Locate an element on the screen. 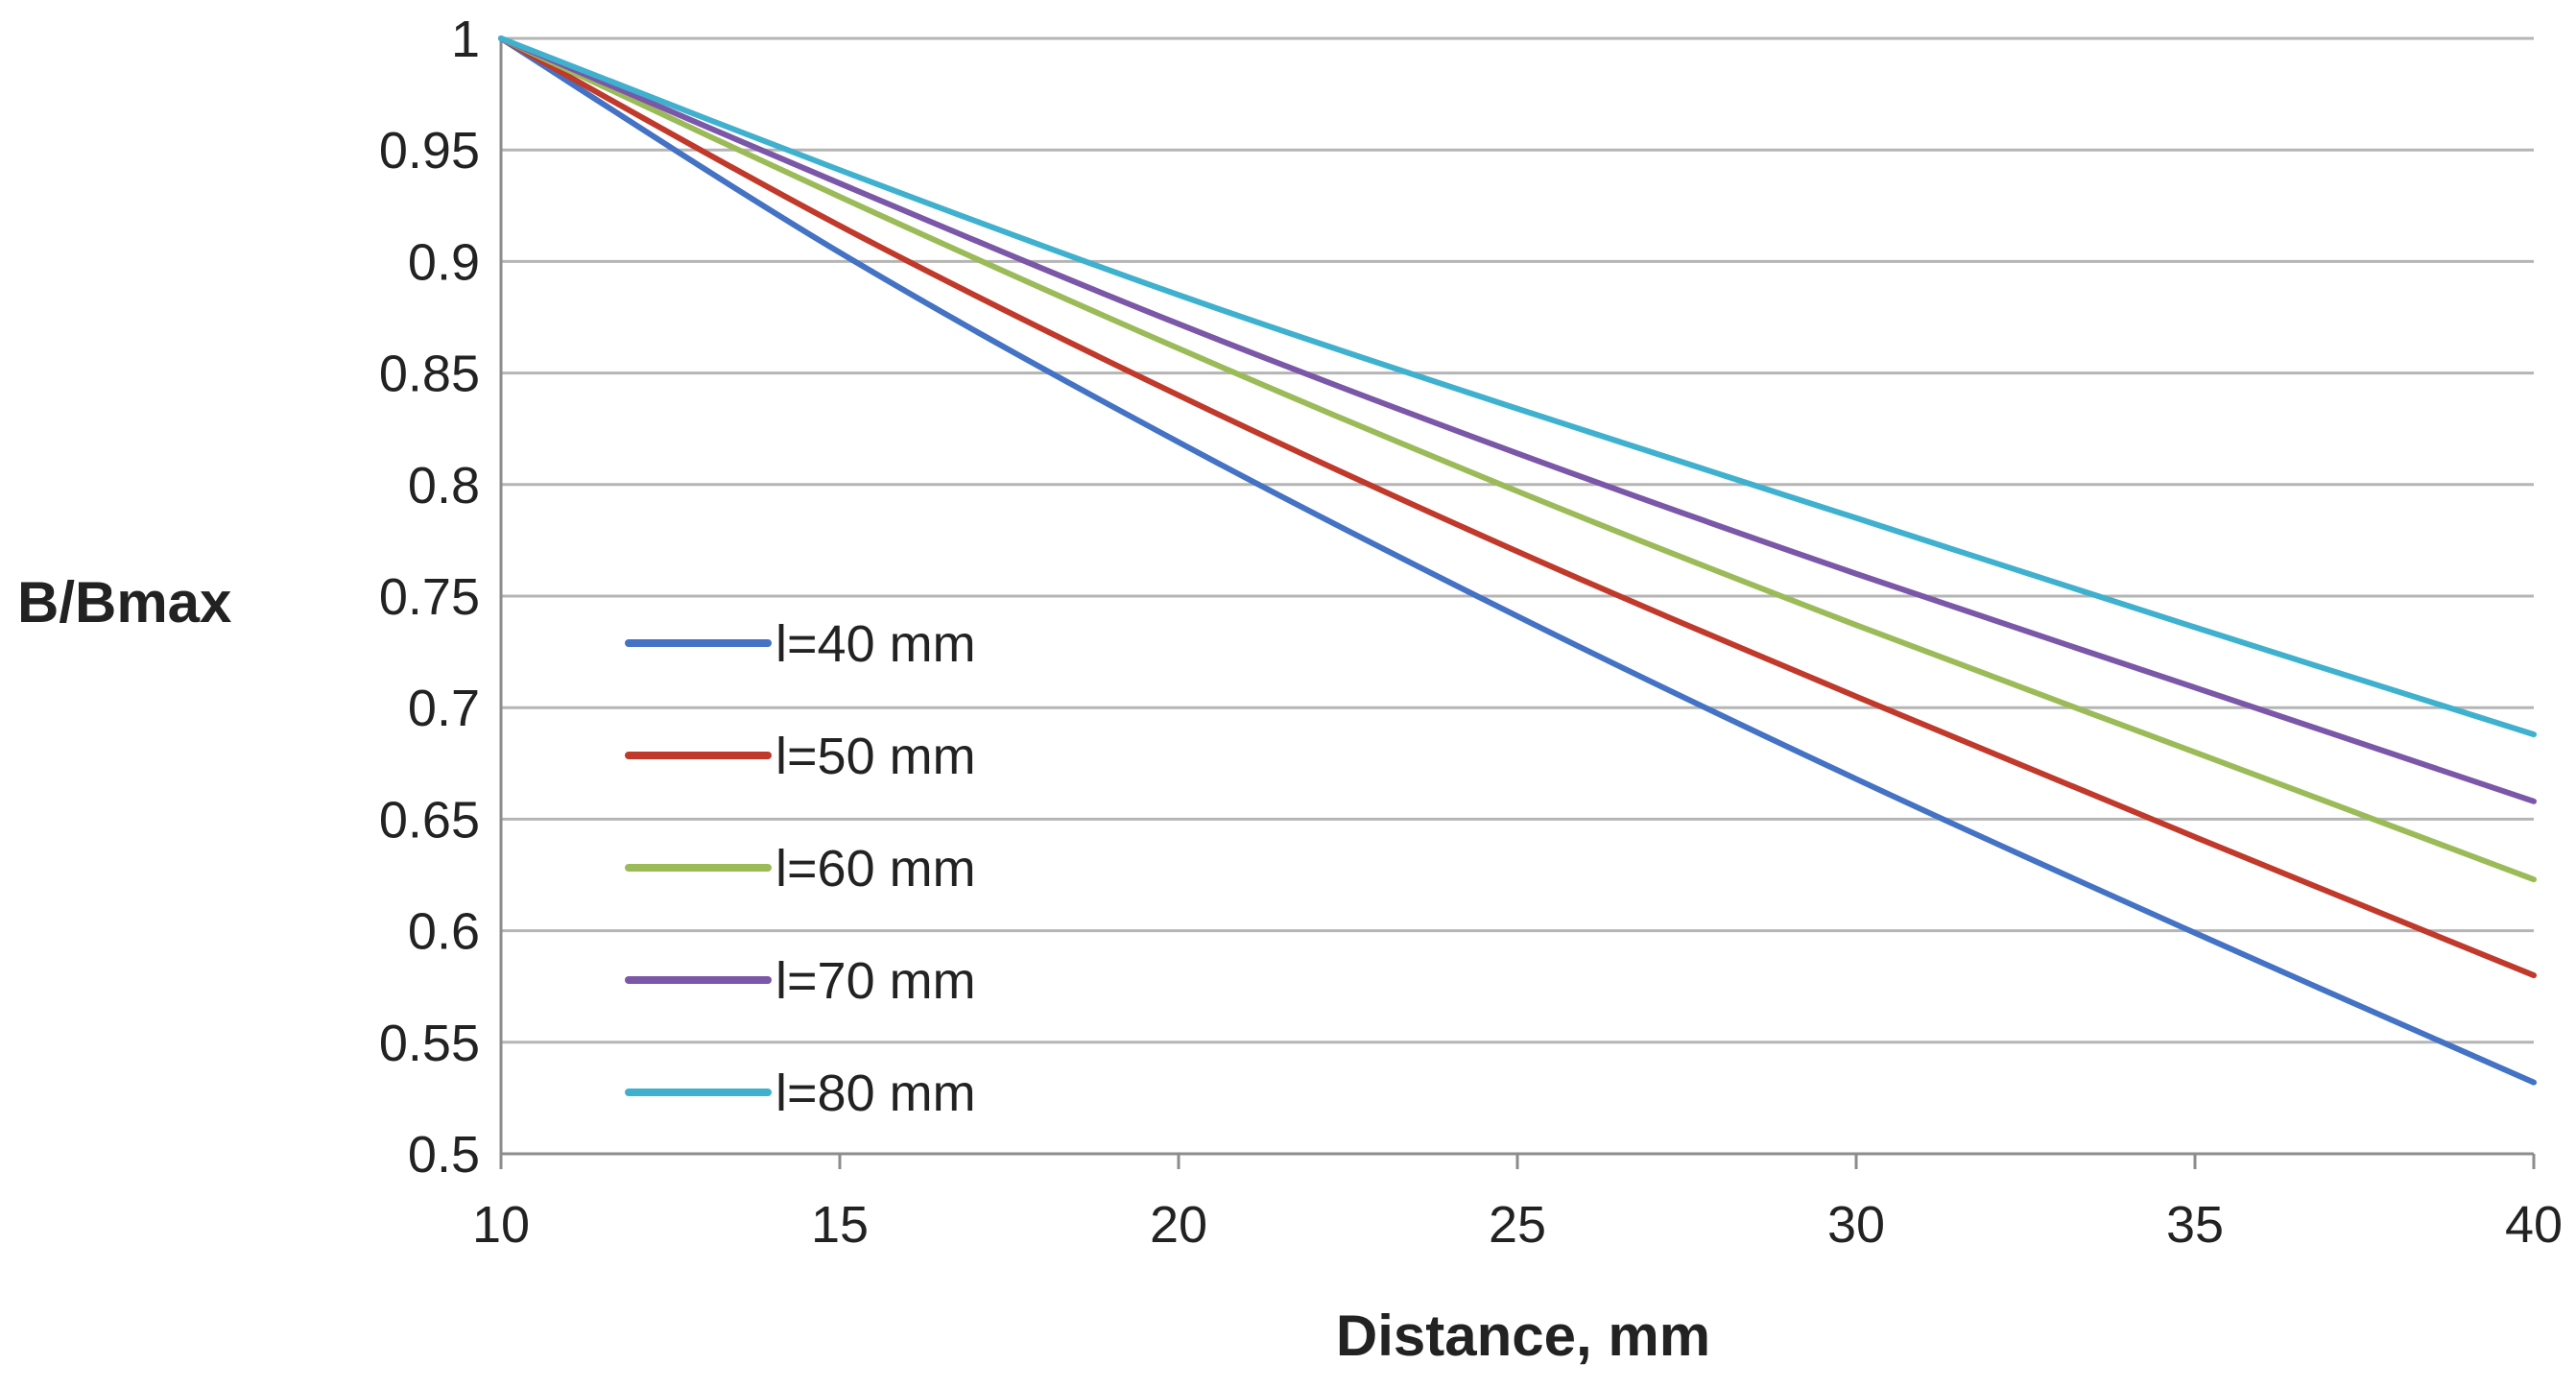  x-tick-label: 40 is located at coordinates (2534, 1225).